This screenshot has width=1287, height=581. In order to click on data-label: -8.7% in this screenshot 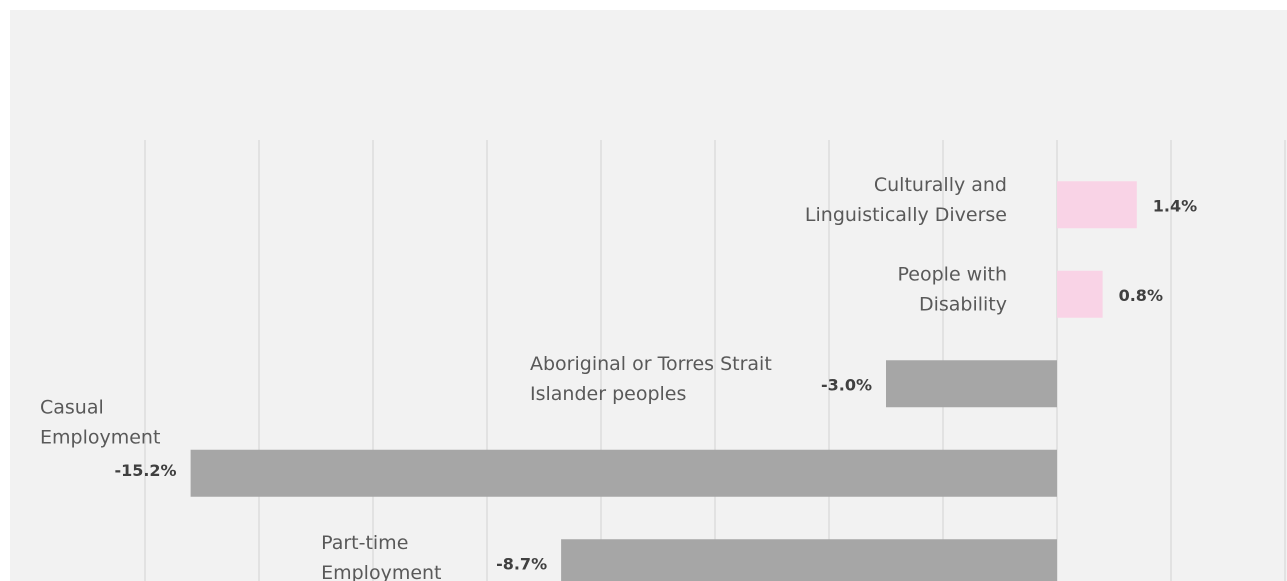, I will do `click(521, 563)`.